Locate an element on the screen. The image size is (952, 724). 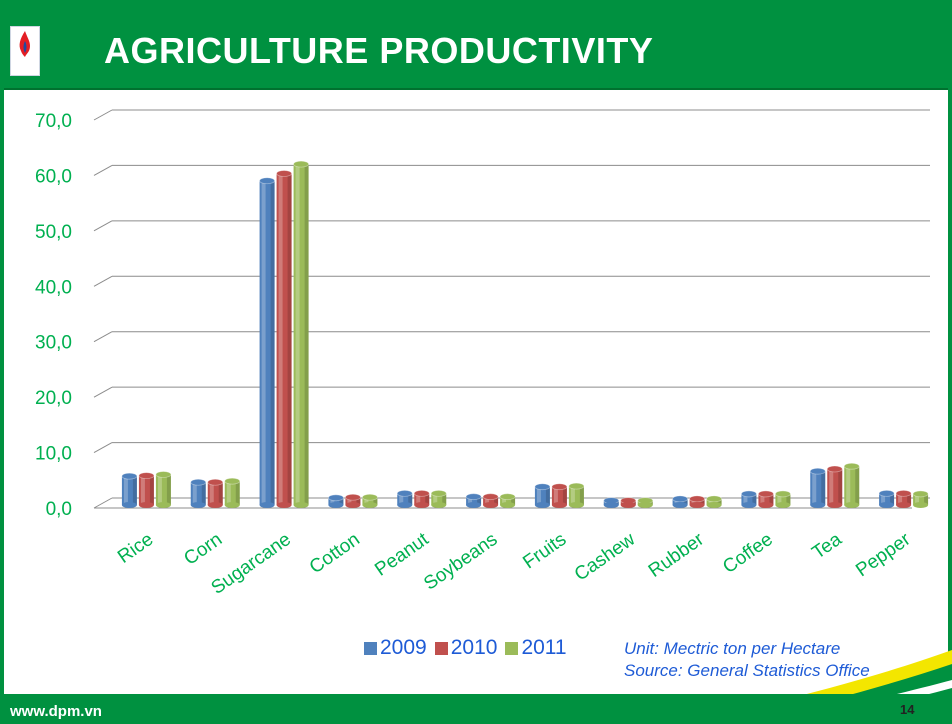
website-link: www.dpm.vn is located at coordinates (56, 711).